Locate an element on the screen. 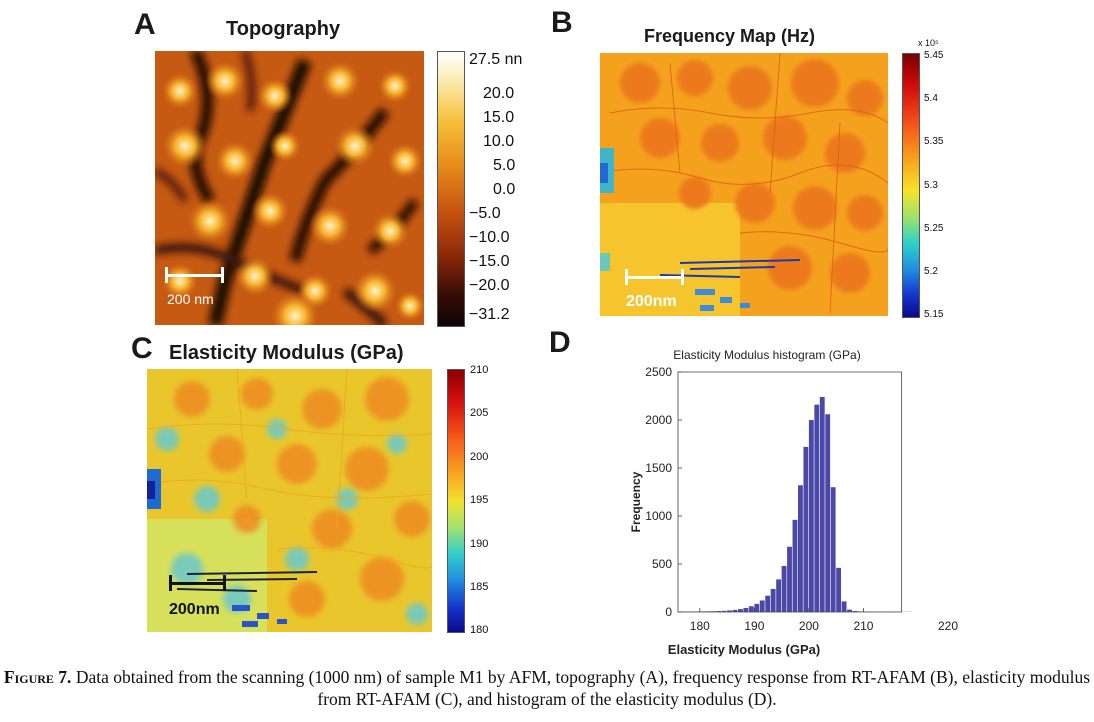  topography-image is located at coordinates (289, 188).